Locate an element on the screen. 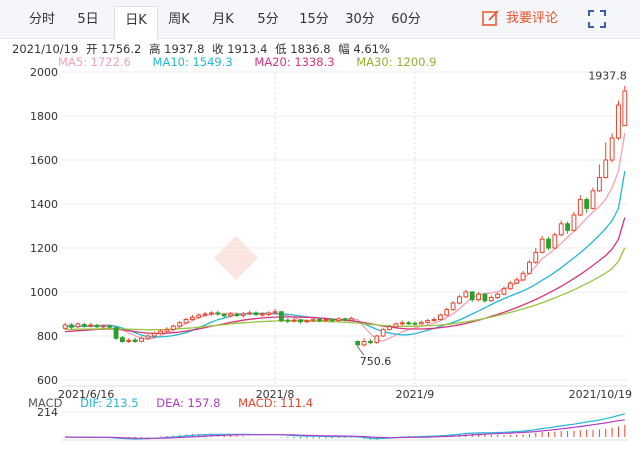 Image resolution: width=640 pixels, height=451 pixels. edit-icon is located at coordinates (490, 18).